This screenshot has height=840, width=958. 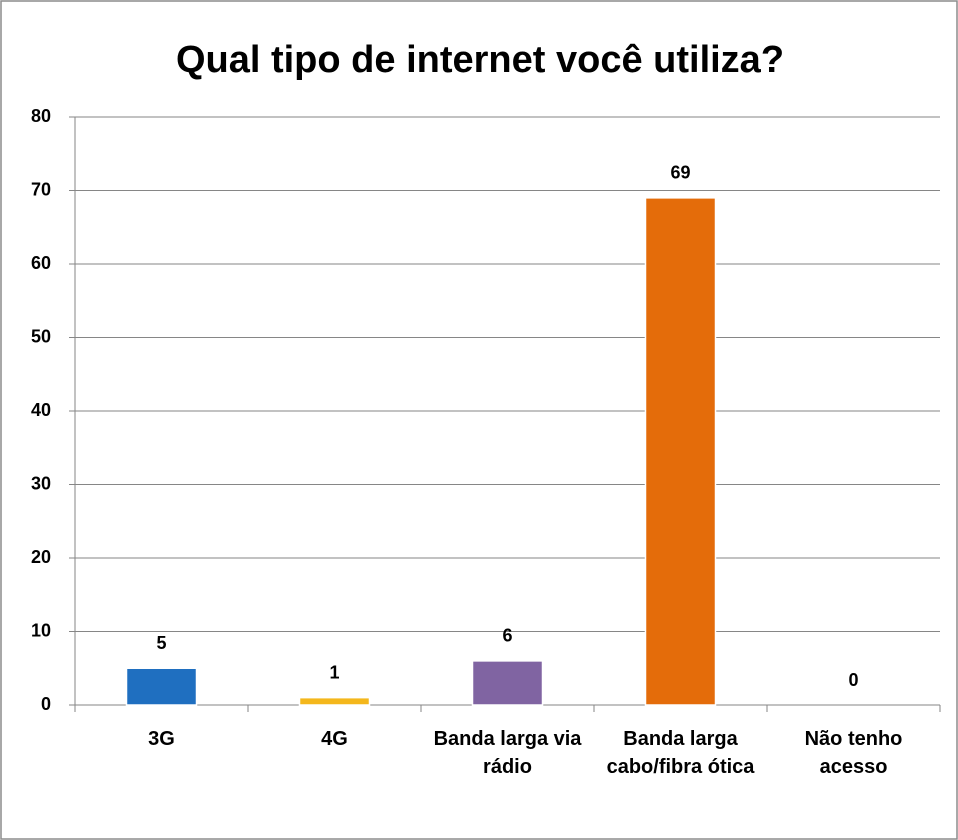 I want to click on y-tick-label: 40, so click(x=41, y=410).